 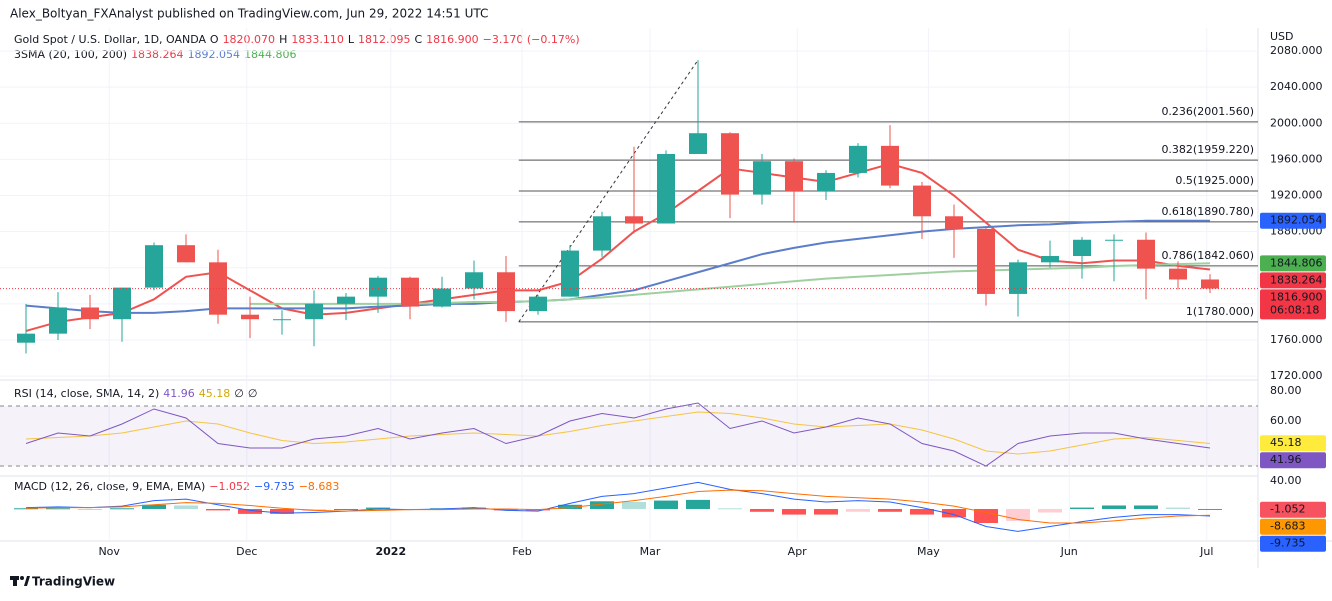 What do you see at coordinates (283, 39) in the screenshot?
I see `legend-item: H` at bounding box center [283, 39].